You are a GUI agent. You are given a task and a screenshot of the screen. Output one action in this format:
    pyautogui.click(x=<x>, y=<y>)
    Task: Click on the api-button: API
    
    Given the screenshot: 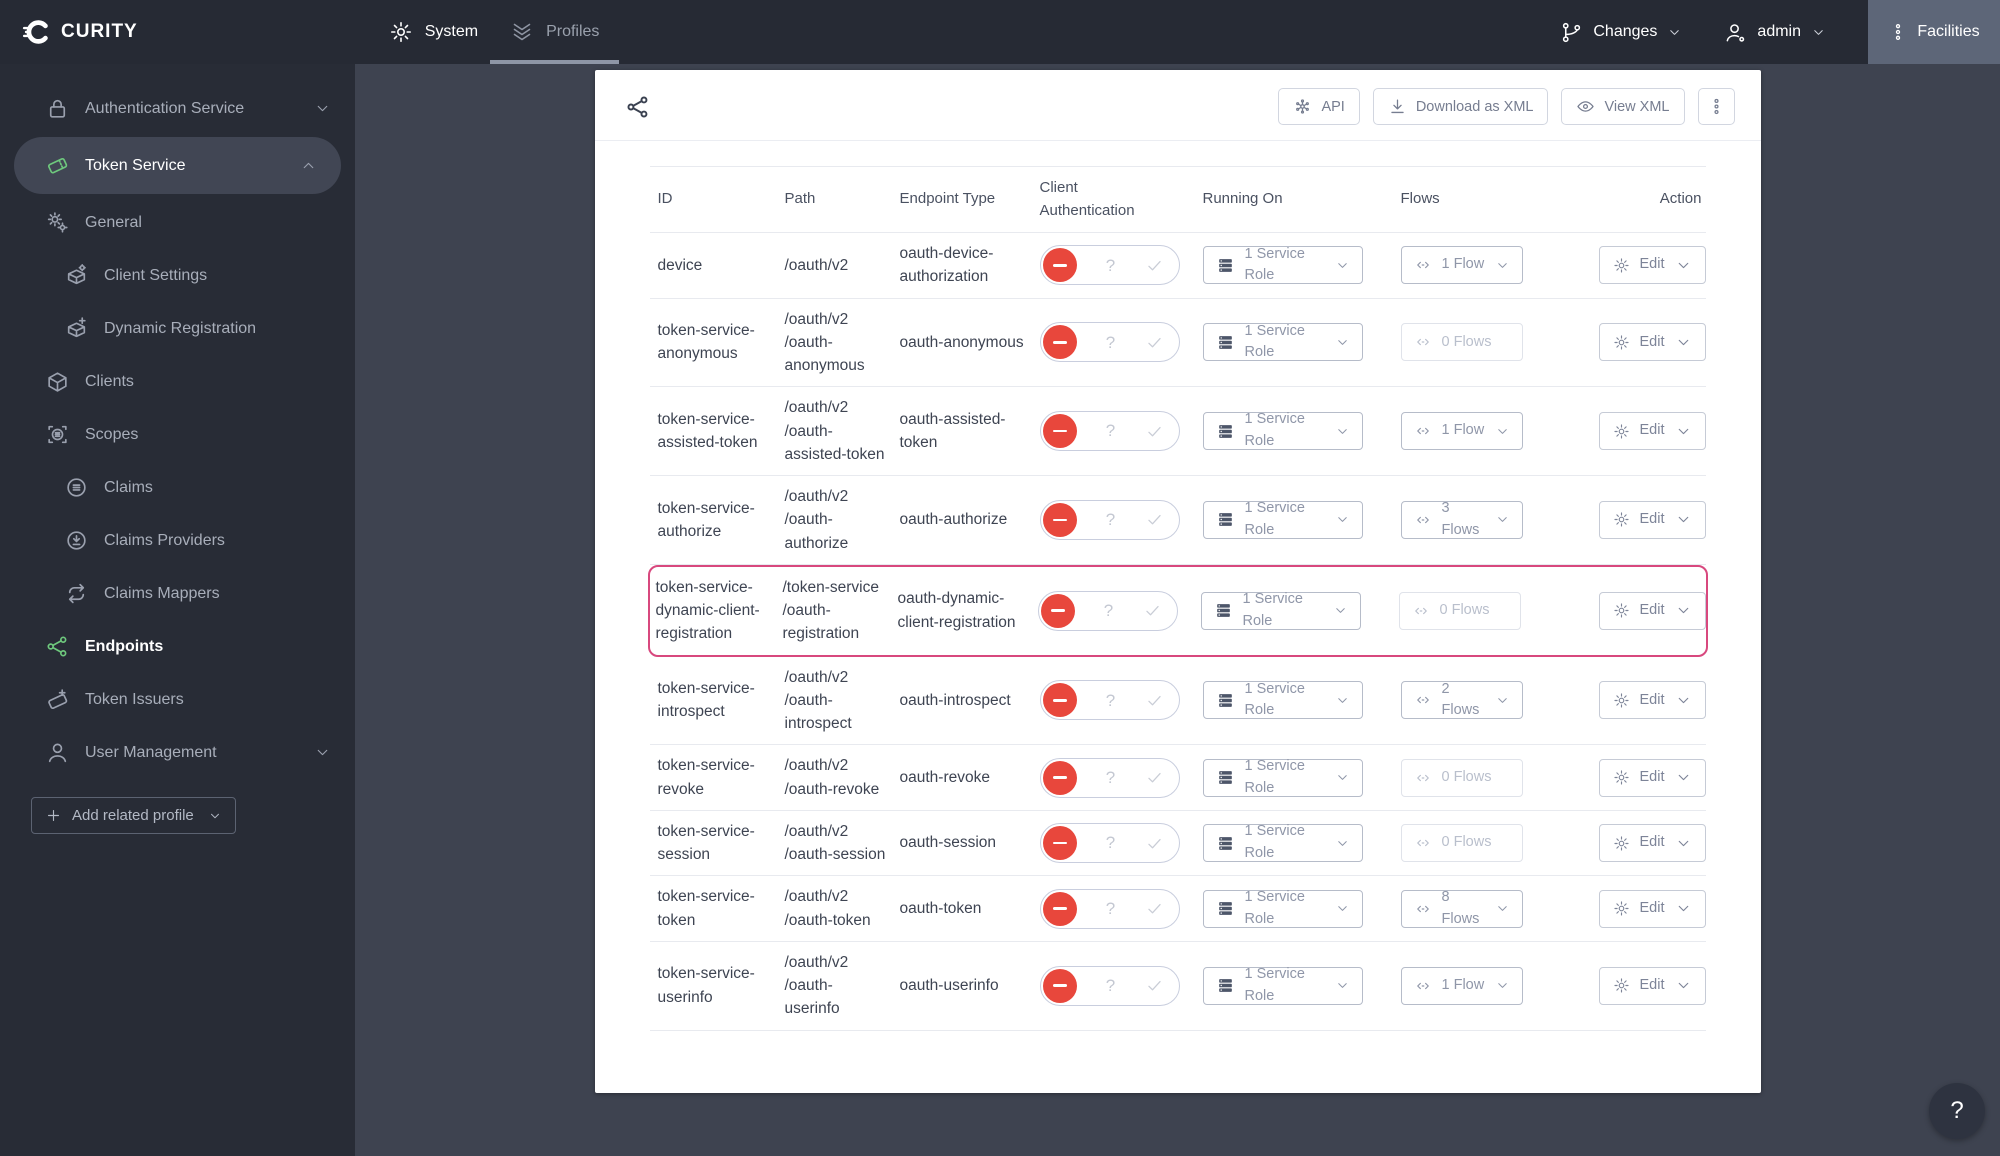 What is the action you would take?
    pyautogui.click(x=1319, y=106)
    